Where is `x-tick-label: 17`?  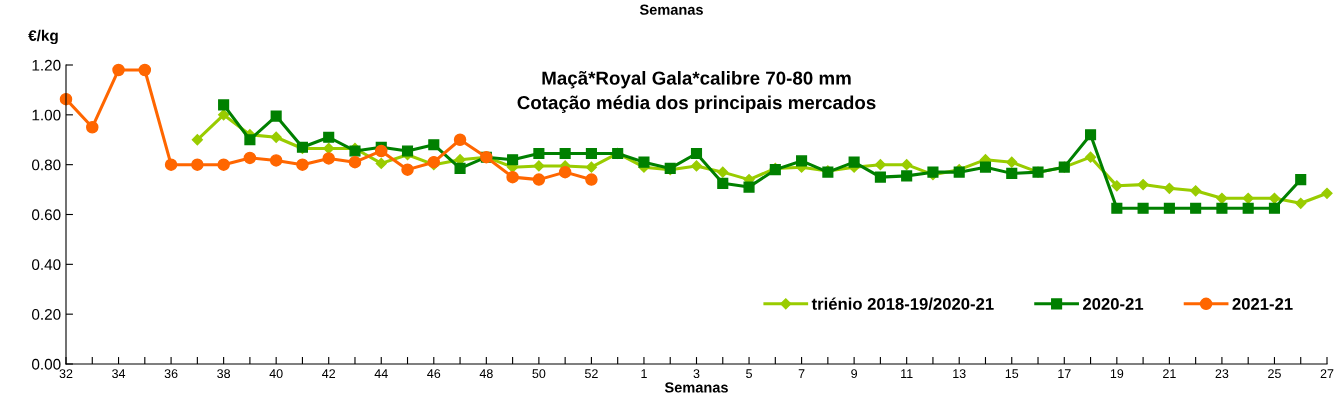 x-tick-label: 17 is located at coordinates (1064, 373).